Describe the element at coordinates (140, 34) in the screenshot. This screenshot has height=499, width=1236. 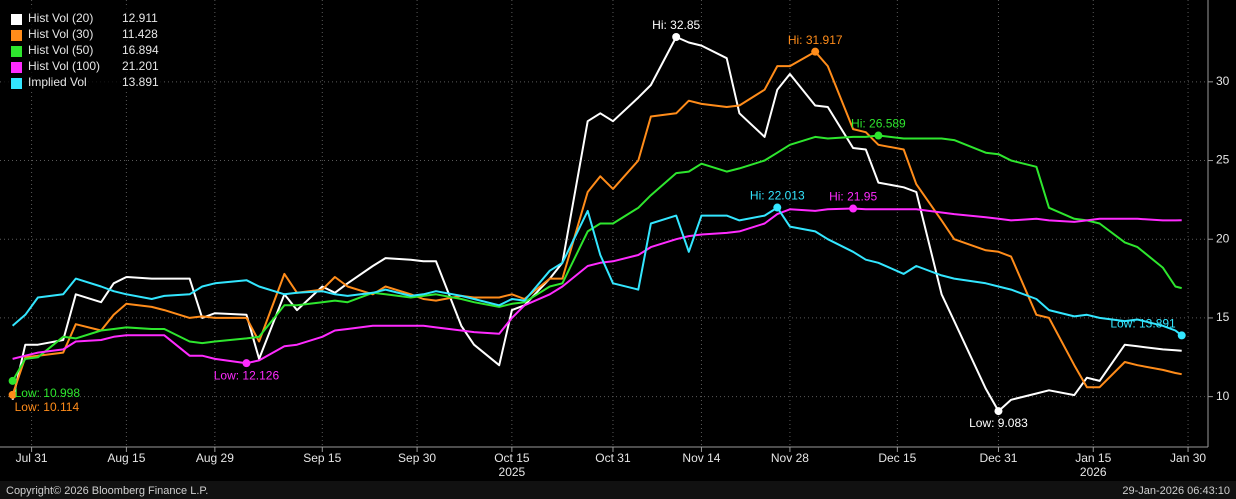
I see `legend-value: 11.428` at that location.